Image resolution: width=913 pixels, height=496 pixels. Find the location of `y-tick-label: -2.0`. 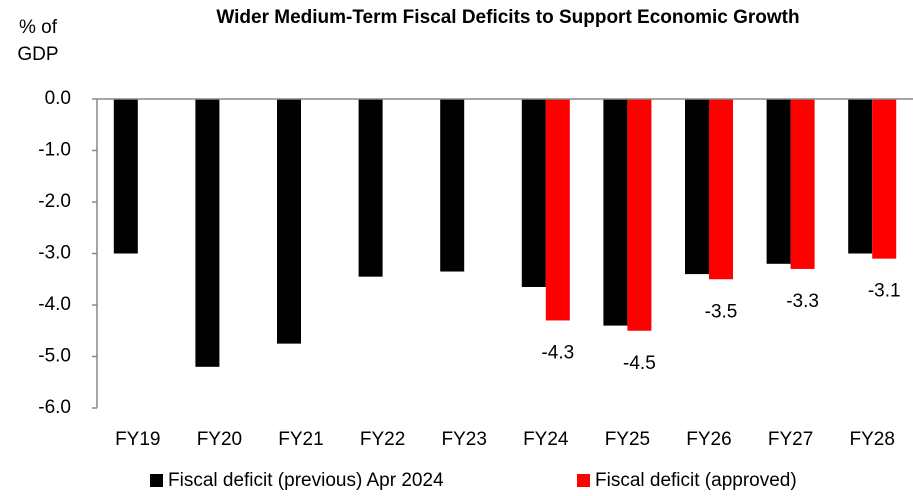

y-tick-label: -2.0 is located at coordinates (54, 201).